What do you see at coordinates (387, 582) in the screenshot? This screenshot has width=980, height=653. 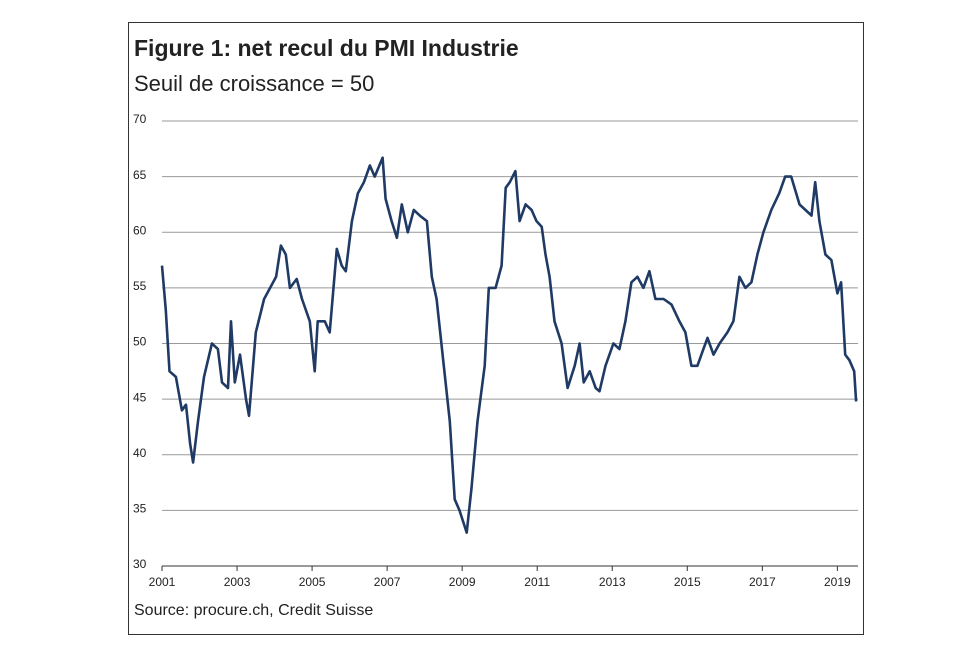 I see `x-tick-label: 2007` at bounding box center [387, 582].